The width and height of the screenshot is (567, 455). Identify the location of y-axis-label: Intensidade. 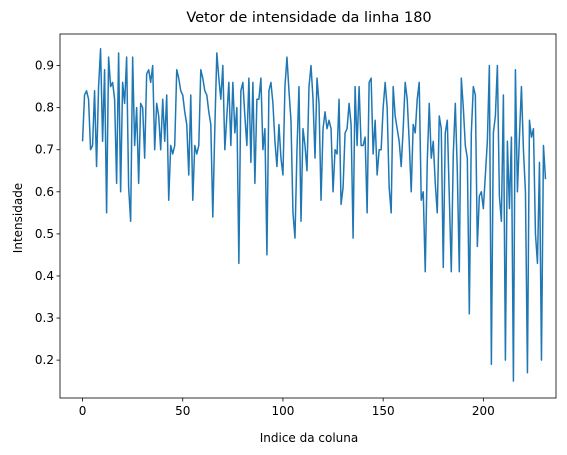
(18, 218).